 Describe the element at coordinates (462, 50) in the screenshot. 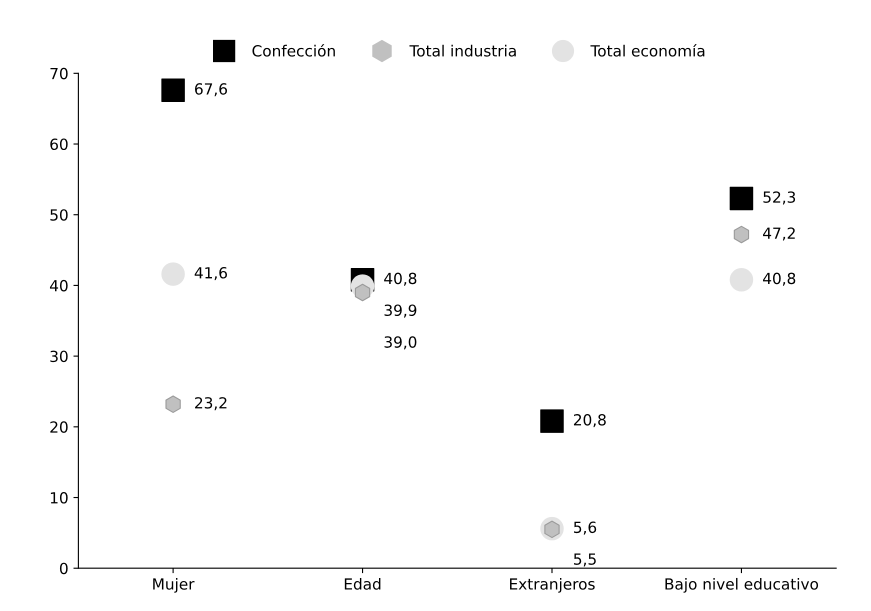

I see `legend-label: Total industria` at that location.